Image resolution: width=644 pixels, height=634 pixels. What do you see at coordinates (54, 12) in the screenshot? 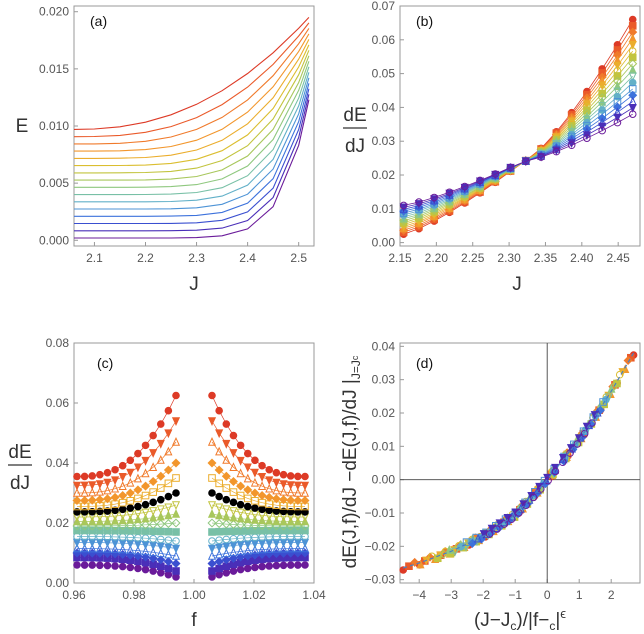
I see `panel-a-ytick-label: 0.020` at bounding box center [54, 12].